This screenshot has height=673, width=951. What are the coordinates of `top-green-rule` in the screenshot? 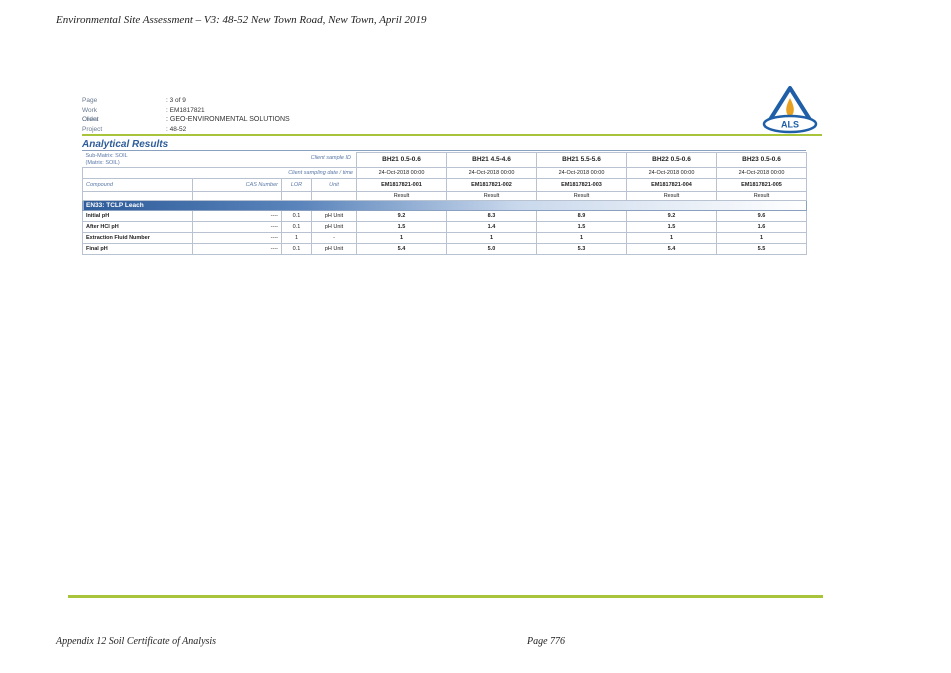 It's located at (452, 135).